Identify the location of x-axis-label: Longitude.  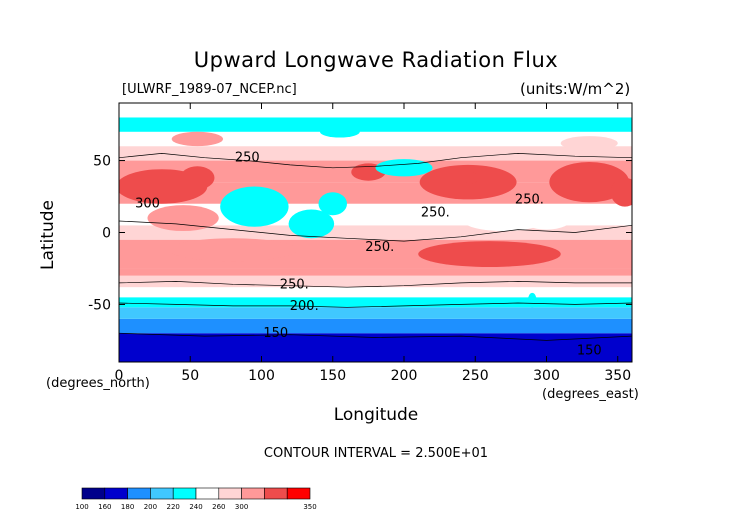
(376, 415).